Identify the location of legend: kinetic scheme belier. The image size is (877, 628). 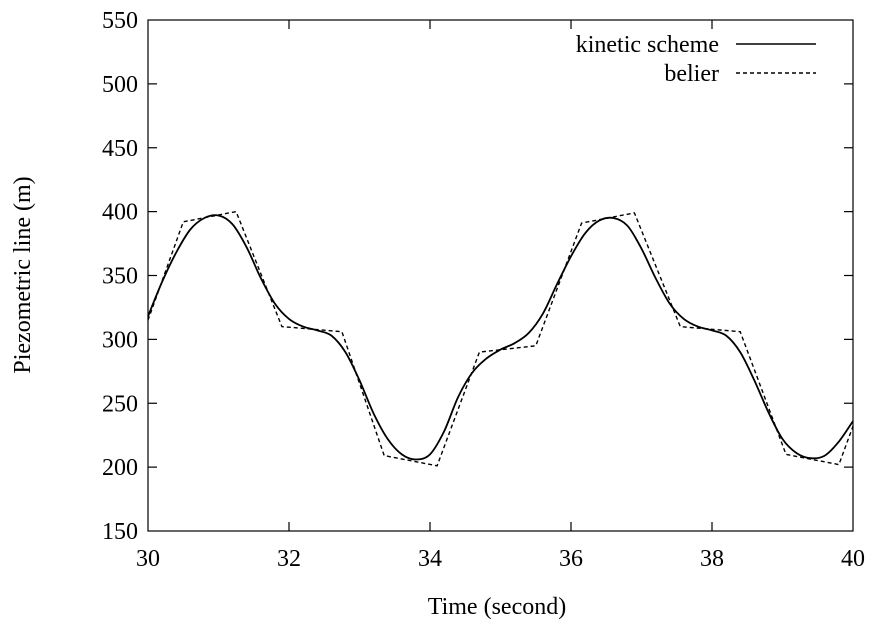
(696, 59).